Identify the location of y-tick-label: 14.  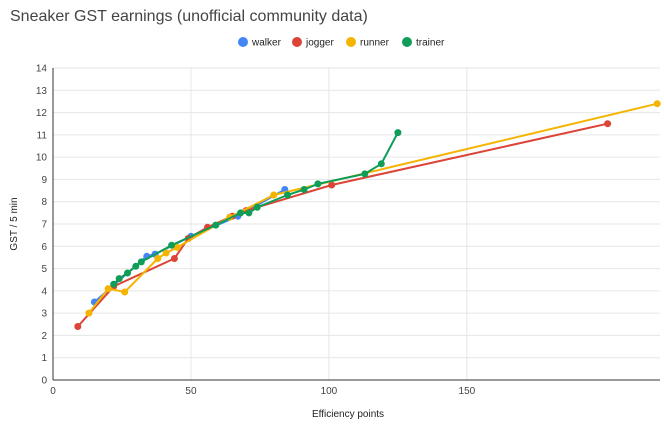
(42, 69).